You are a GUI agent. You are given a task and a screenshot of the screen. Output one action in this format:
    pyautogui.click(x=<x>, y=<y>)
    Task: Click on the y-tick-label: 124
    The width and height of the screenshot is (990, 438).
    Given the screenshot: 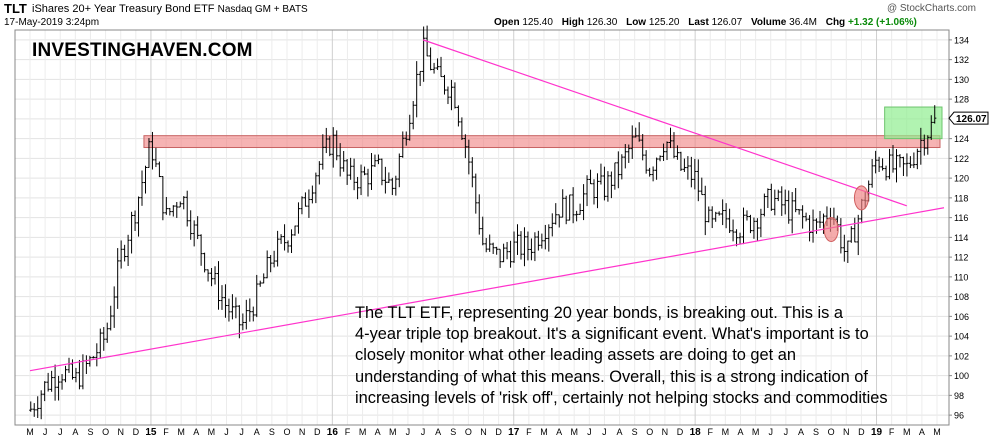 What is the action you would take?
    pyautogui.click(x=961, y=139)
    